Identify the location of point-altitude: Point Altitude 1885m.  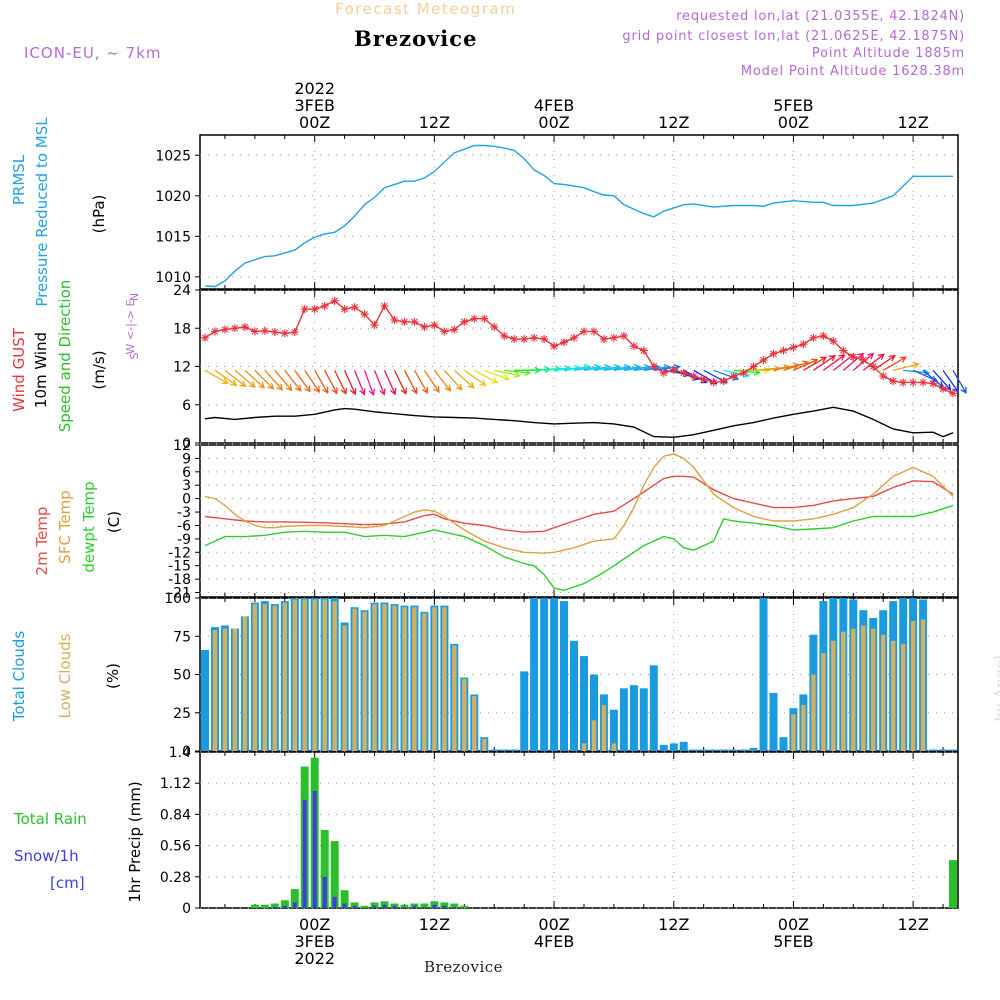
(888, 53).